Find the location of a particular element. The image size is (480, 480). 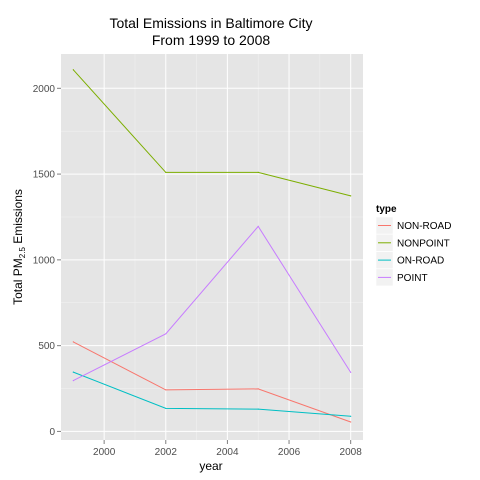

y-axis-title-main: Total PM is located at coordinates (18, 281).